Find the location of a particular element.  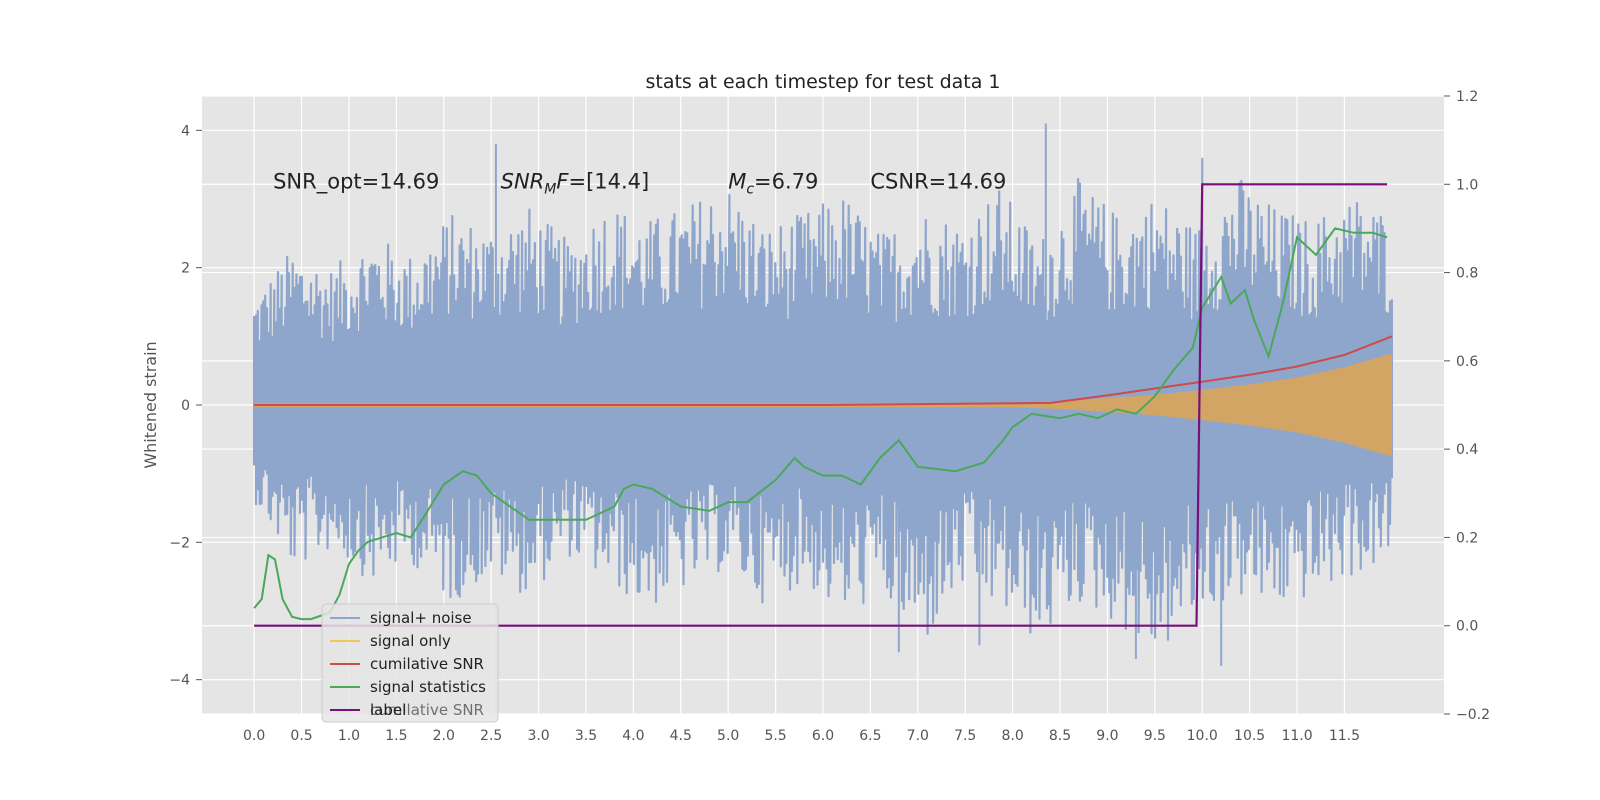

x-tick-label: 5.5 is located at coordinates (775, 736).